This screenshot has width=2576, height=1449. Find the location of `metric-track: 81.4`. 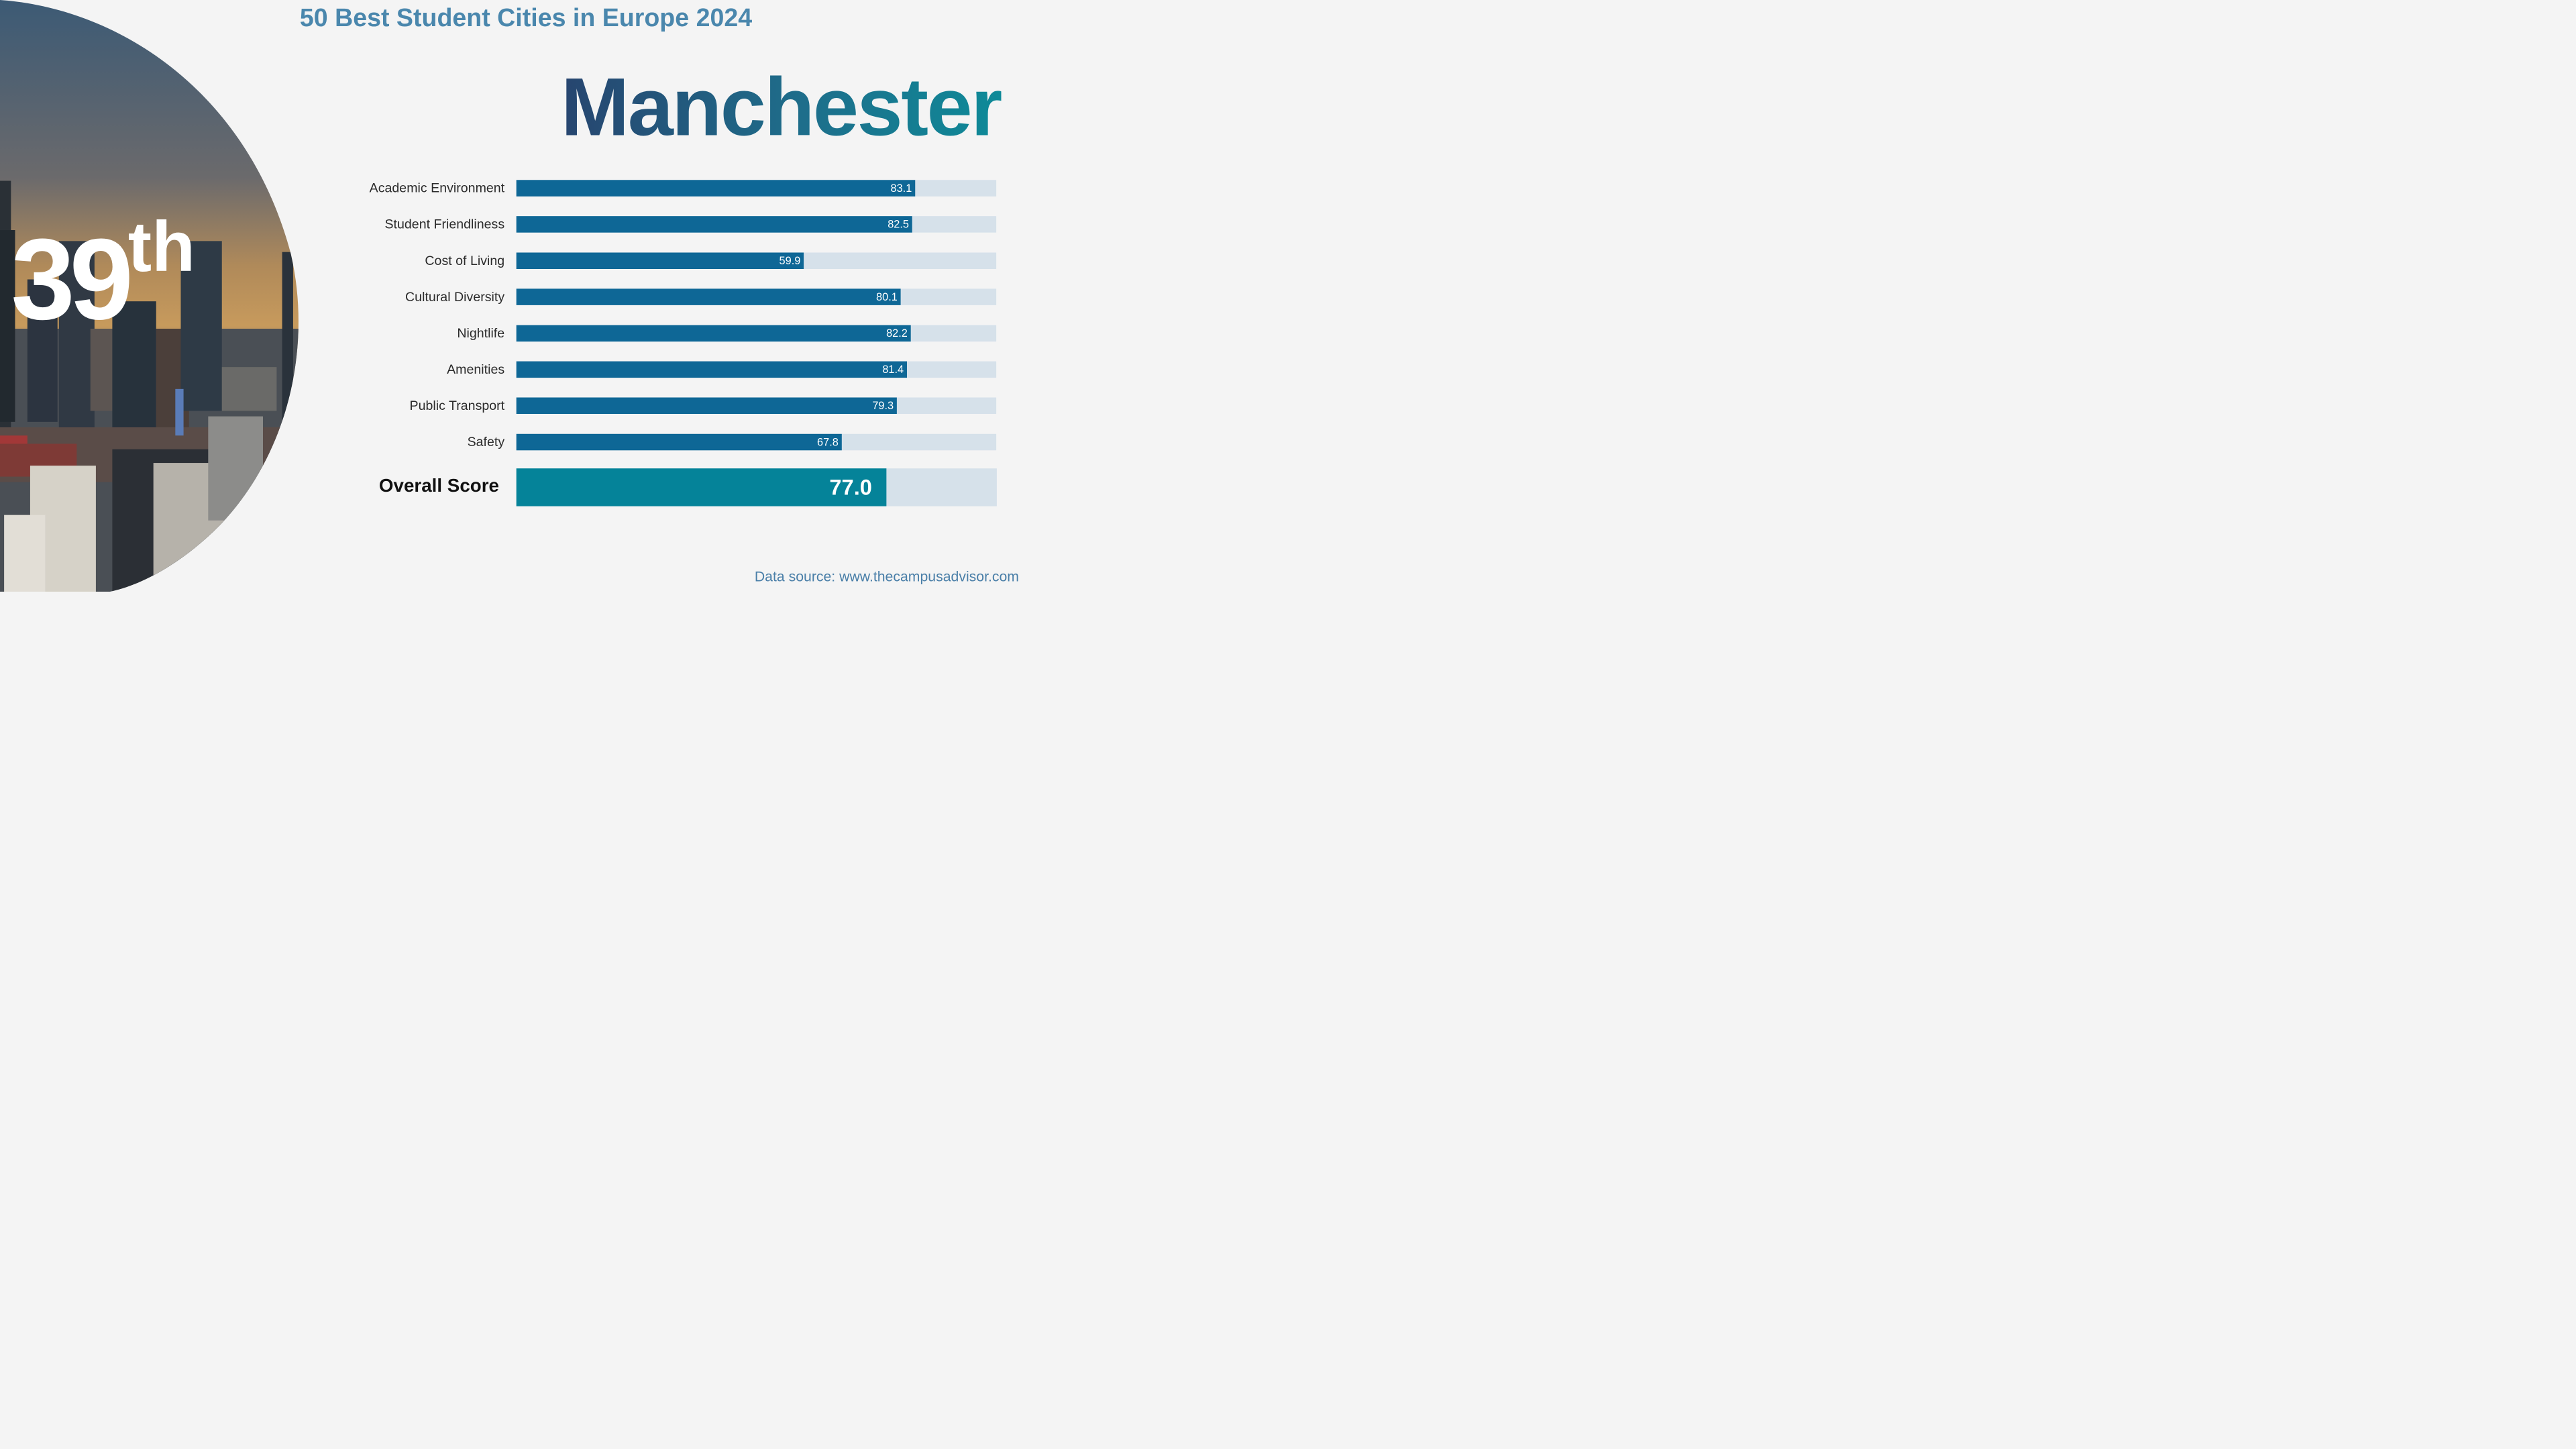

metric-track: 81.4 is located at coordinates (756, 369).